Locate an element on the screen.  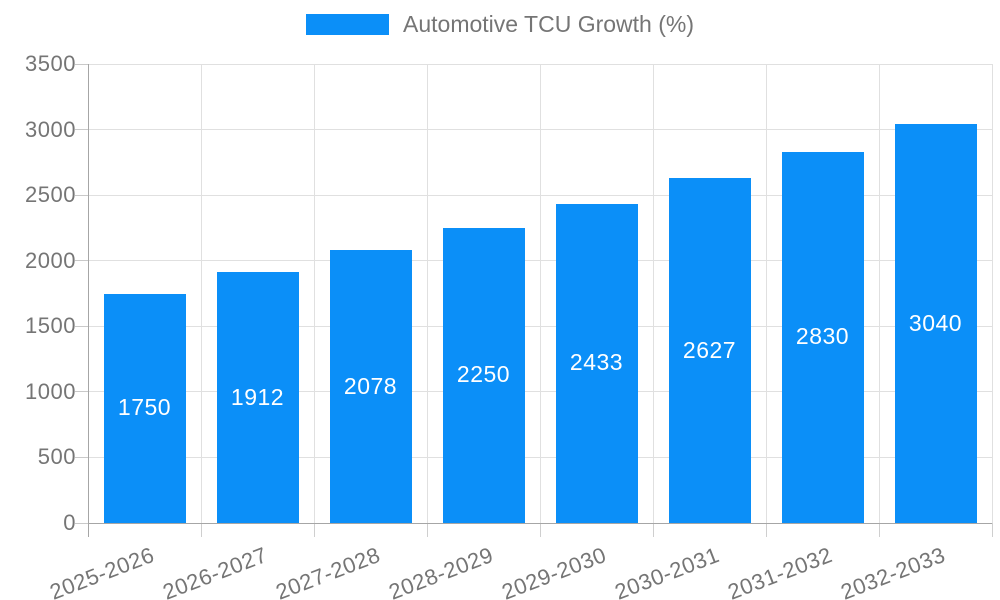
bar-value-label: 2433 is located at coordinates (596, 362).